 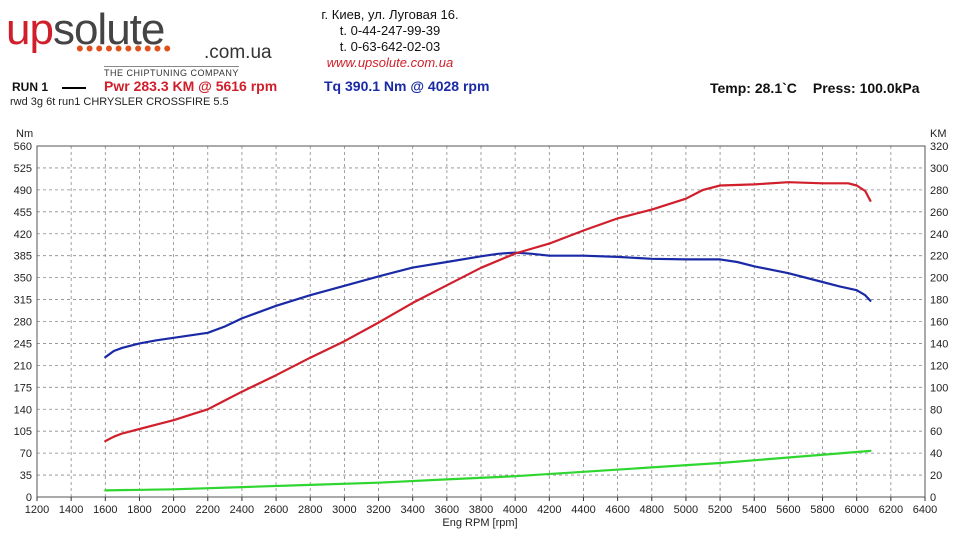 What do you see at coordinates (23, 388) in the screenshot?
I see `y-left-tick-label: 175` at bounding box center [23, 388].